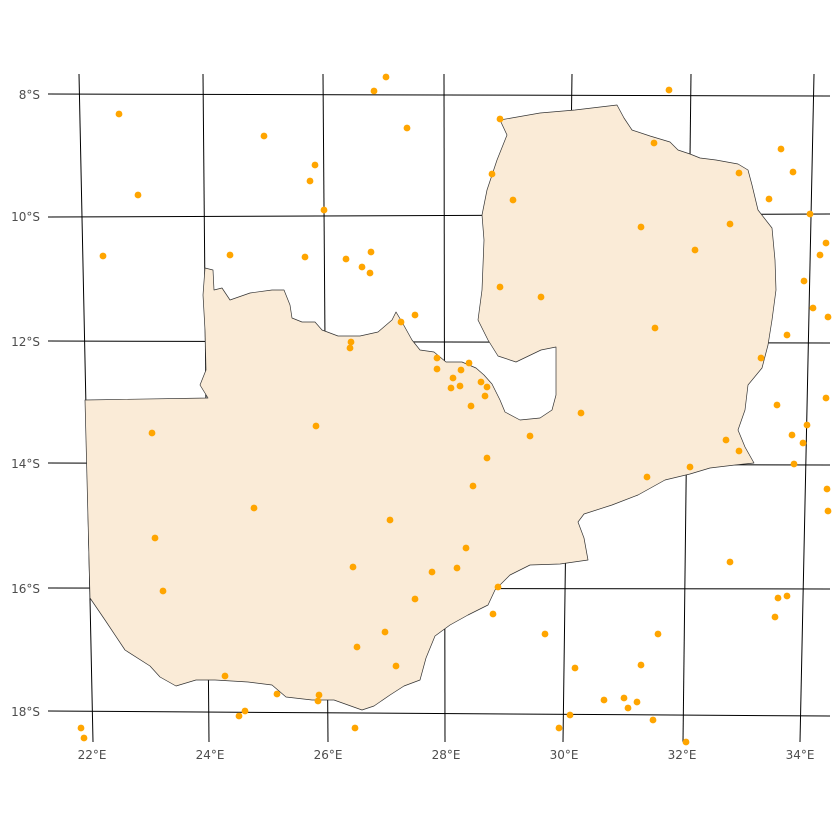 The width and height of the screenshot is (840, 840). I want to click on lon-label-30e: 30°E, so click(564, 755).